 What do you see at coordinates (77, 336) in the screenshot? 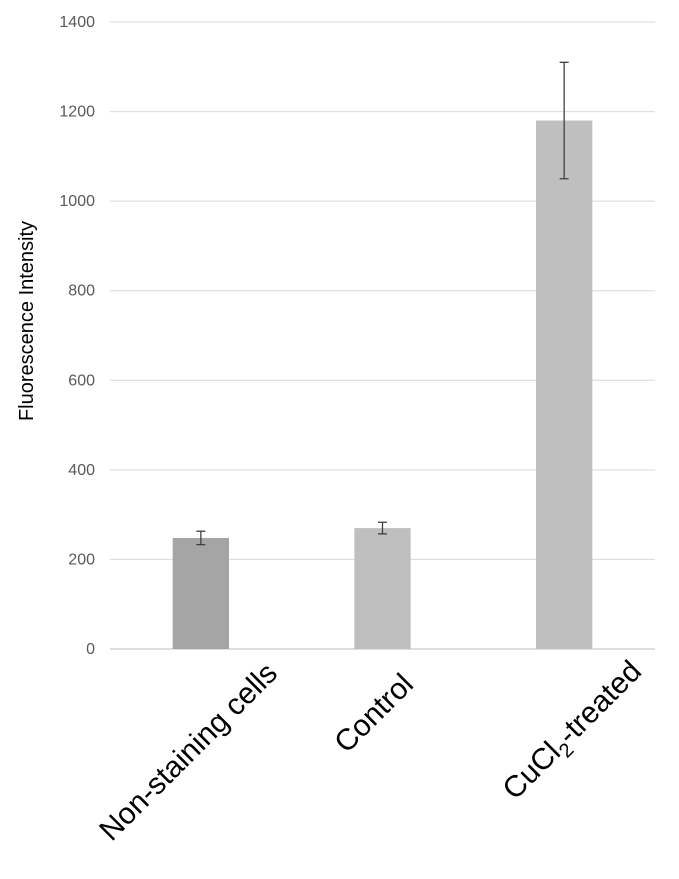
I see `y-tick-labels: 0 200 400 600 800 1000 1200 1400` at bounding box center [77, 336].